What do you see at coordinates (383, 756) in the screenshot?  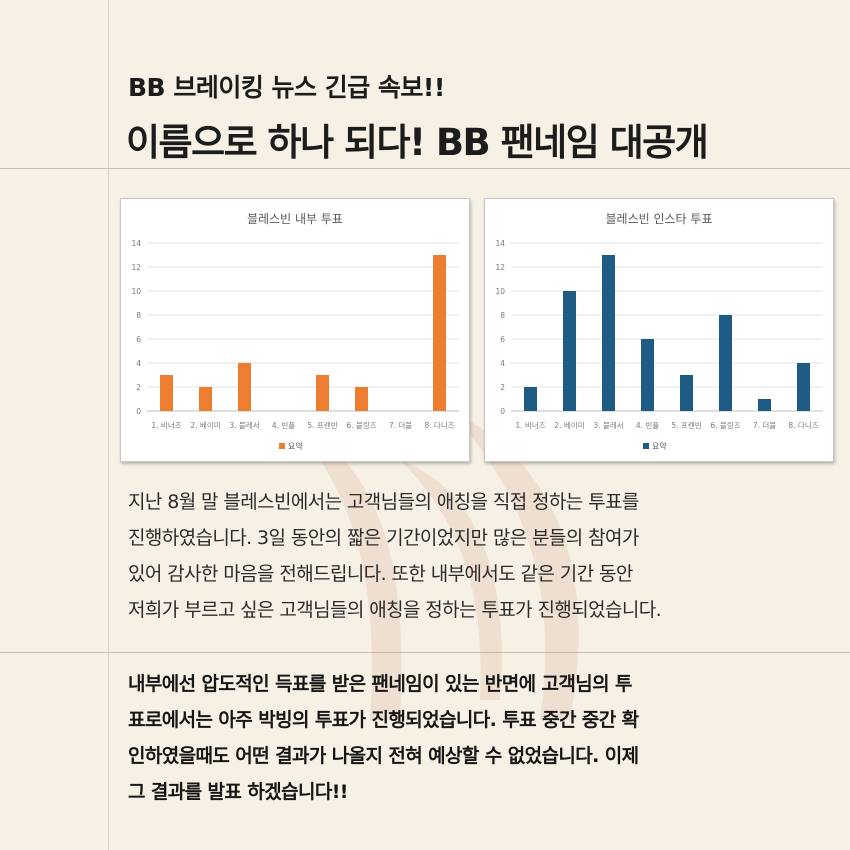 I see `result-line: 인하였을때도 어떤 결과가 나올지 전혀 예상할 수 없었습니다. 이제` at bounding box center [383, 756].